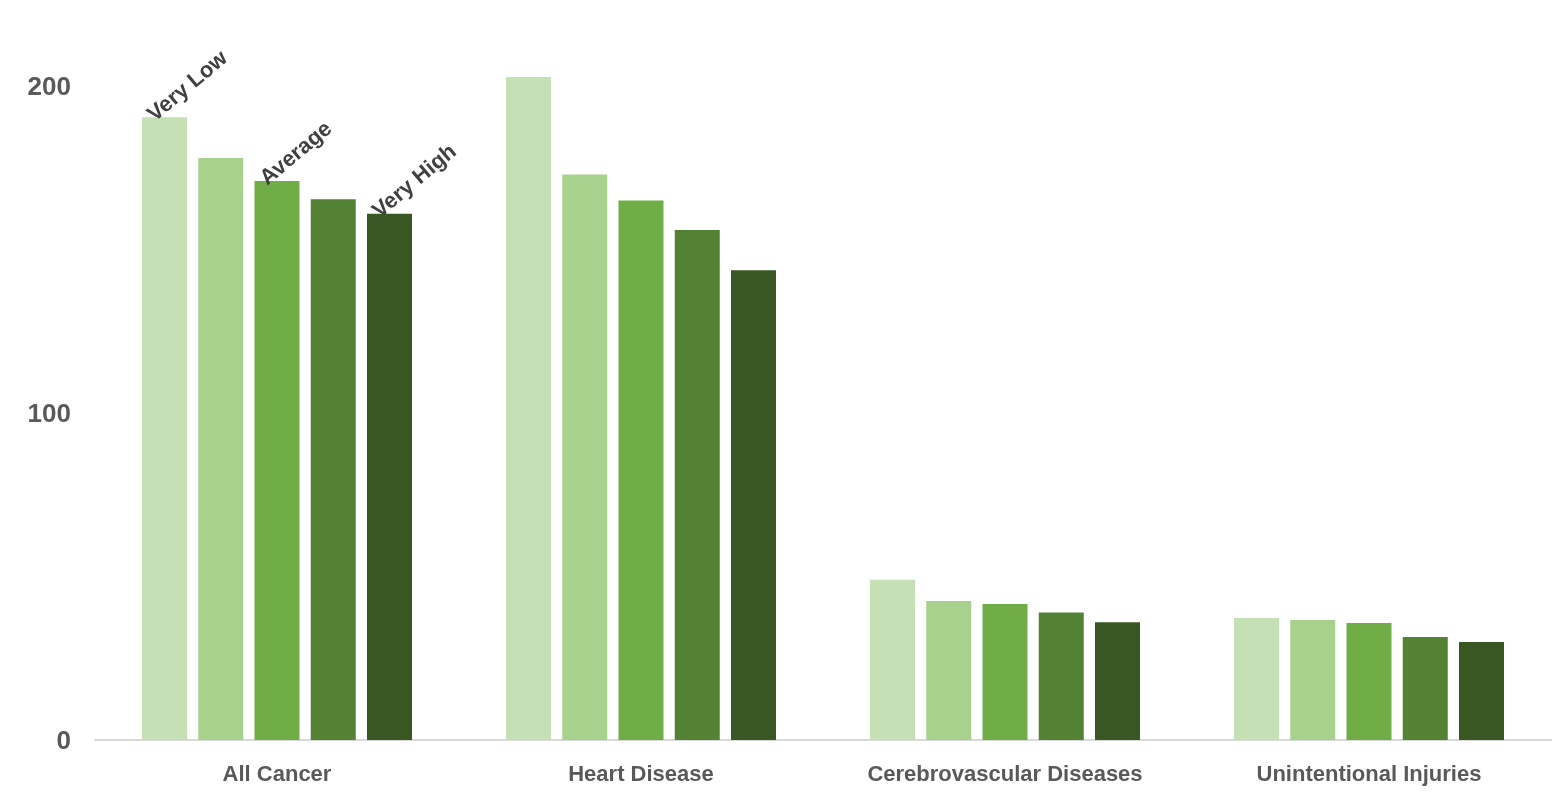 This screenshot has width=1561, height=792. Describe the element at coordinates (1369, 773) in the screenshot. I see `x-tick-label: Unintentional Injuries` at that location.